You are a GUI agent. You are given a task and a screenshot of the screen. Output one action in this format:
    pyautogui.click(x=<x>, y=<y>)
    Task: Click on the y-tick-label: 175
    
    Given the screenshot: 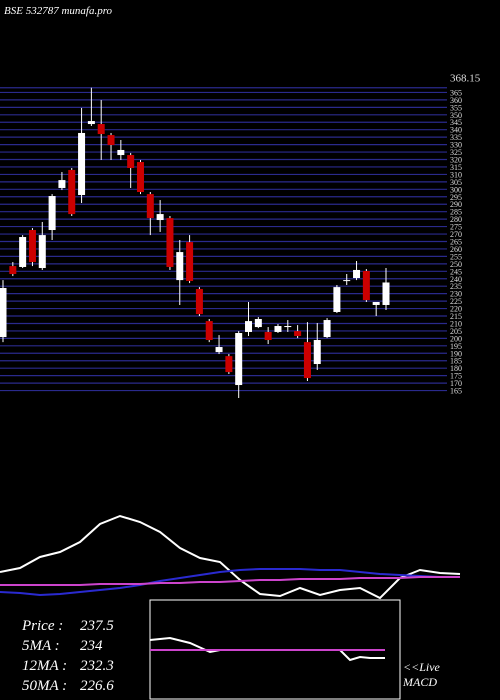 What is the action you would take?
    pyautogui.click(x=456, y=376)
    